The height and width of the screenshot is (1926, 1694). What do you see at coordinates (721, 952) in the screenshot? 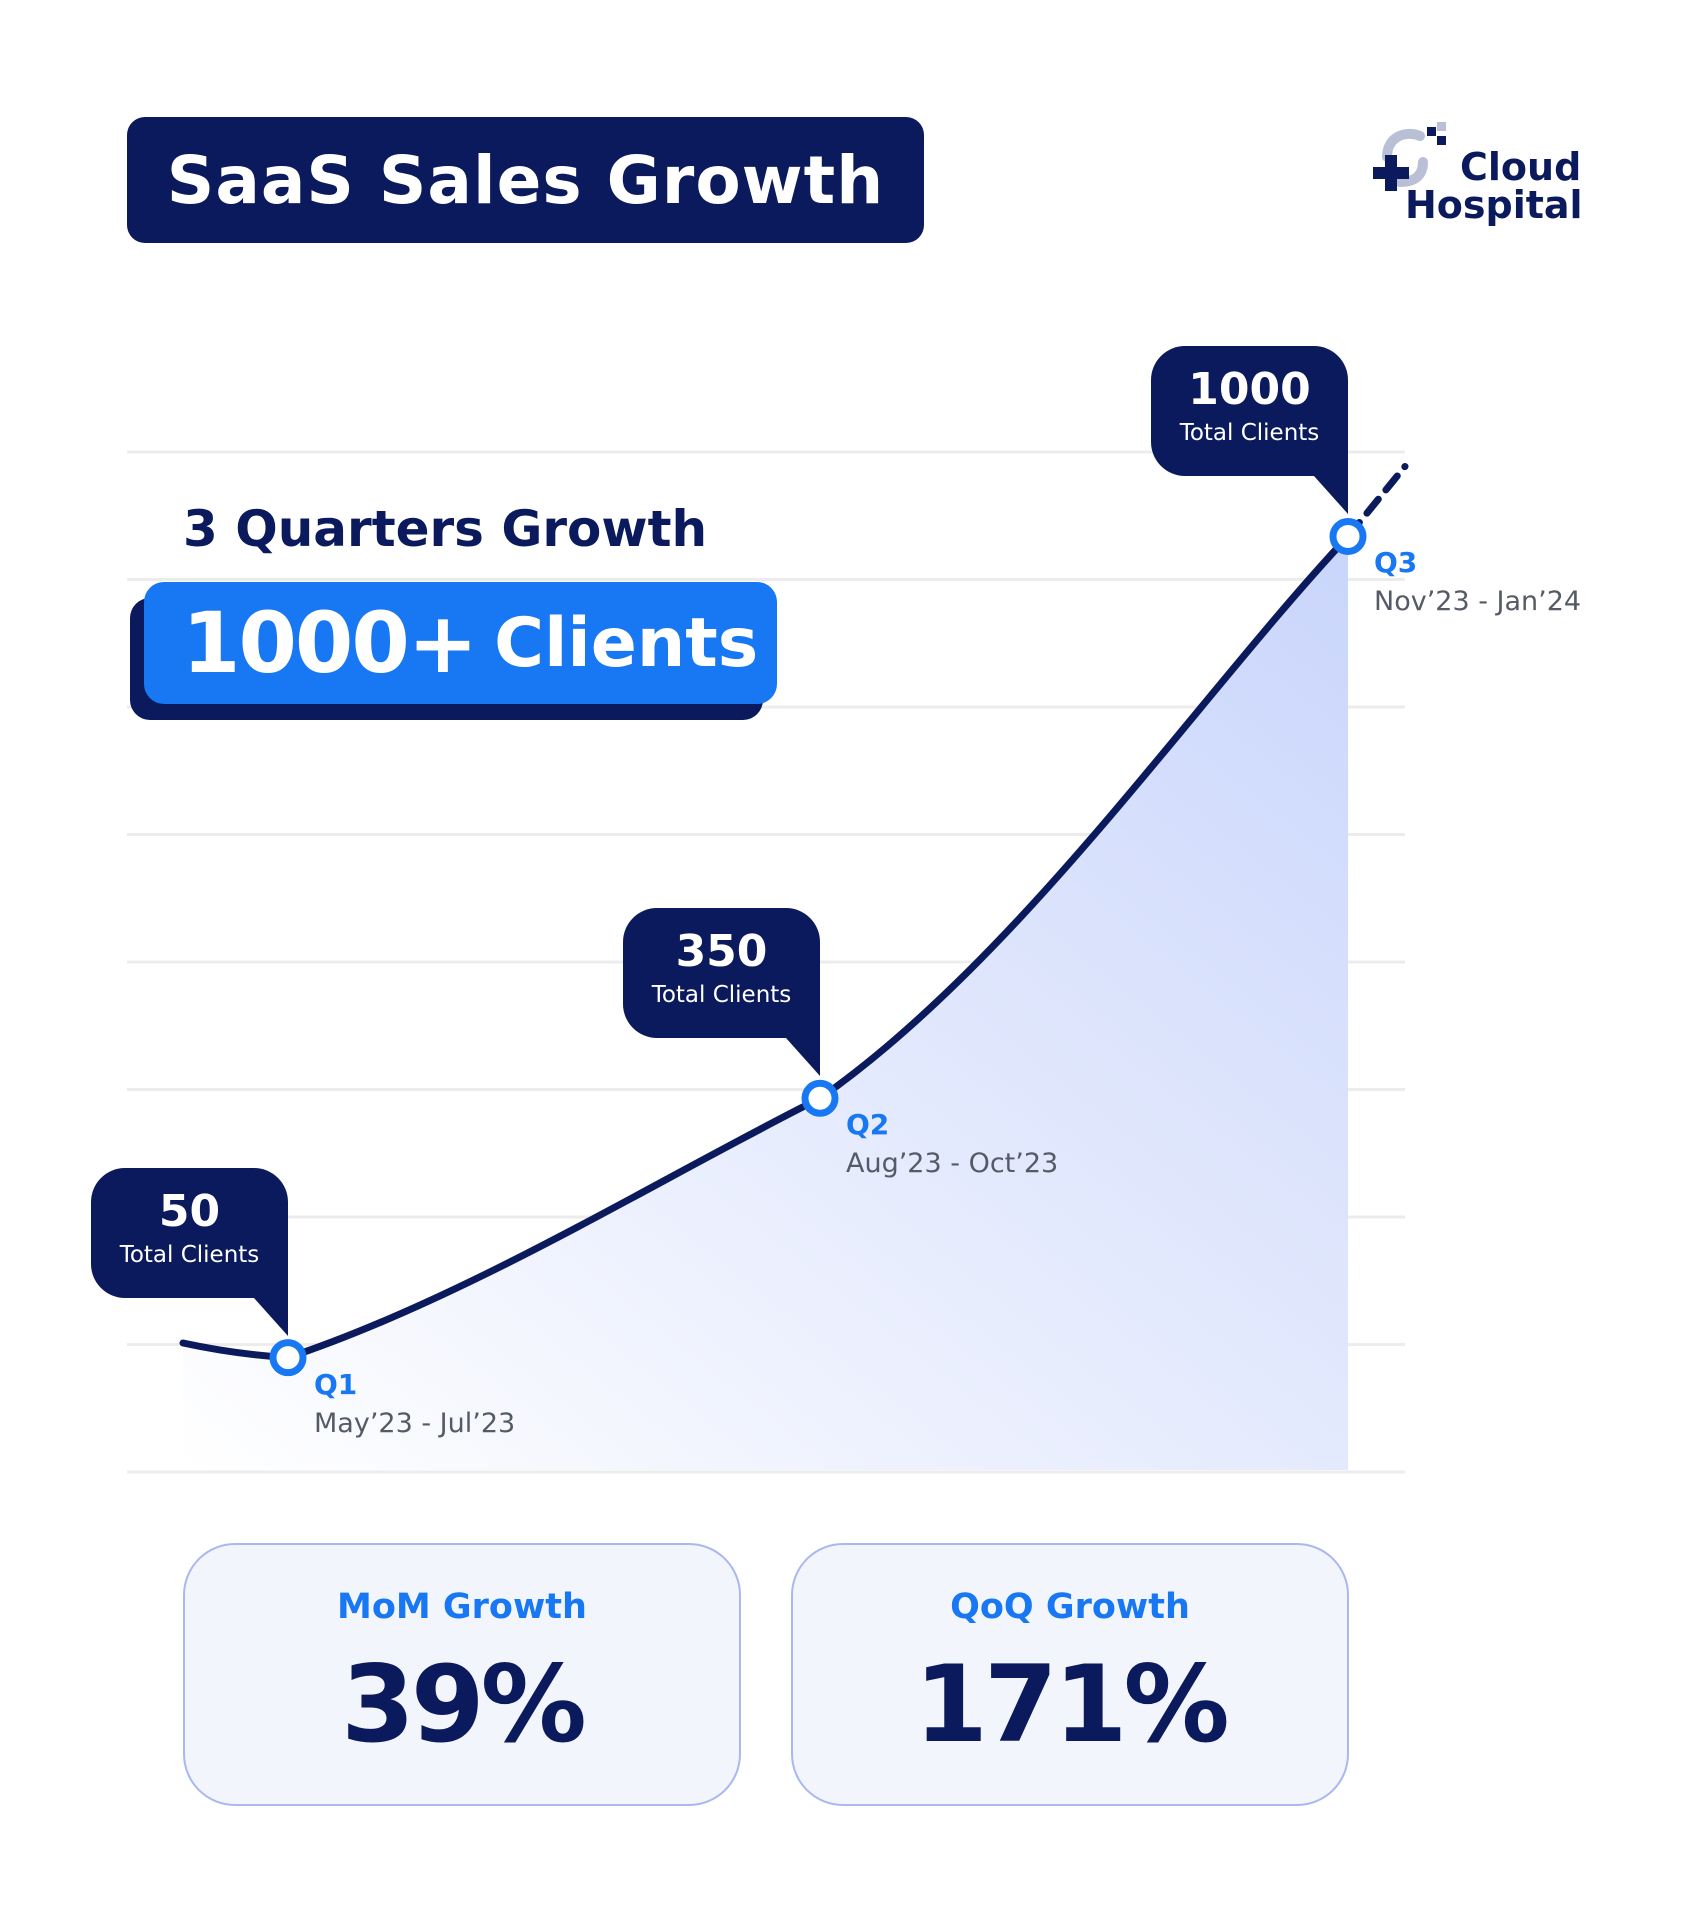
I see `bubble-value: 350` at bounding box center [721, 952].